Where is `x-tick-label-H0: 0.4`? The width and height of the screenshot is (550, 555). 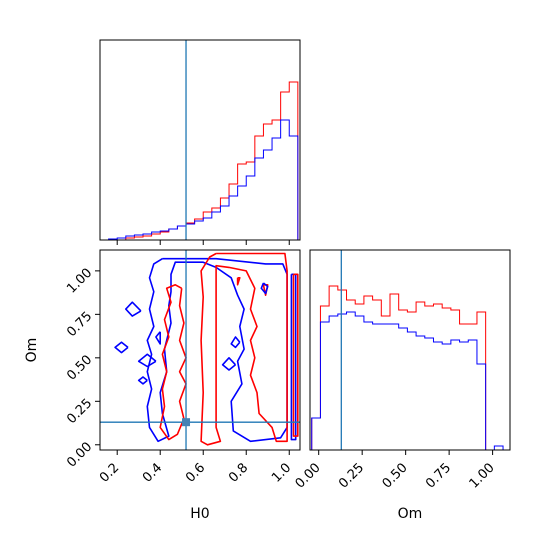 x-tick-label-H0: 0.4 is located at coordinates (152, 472).